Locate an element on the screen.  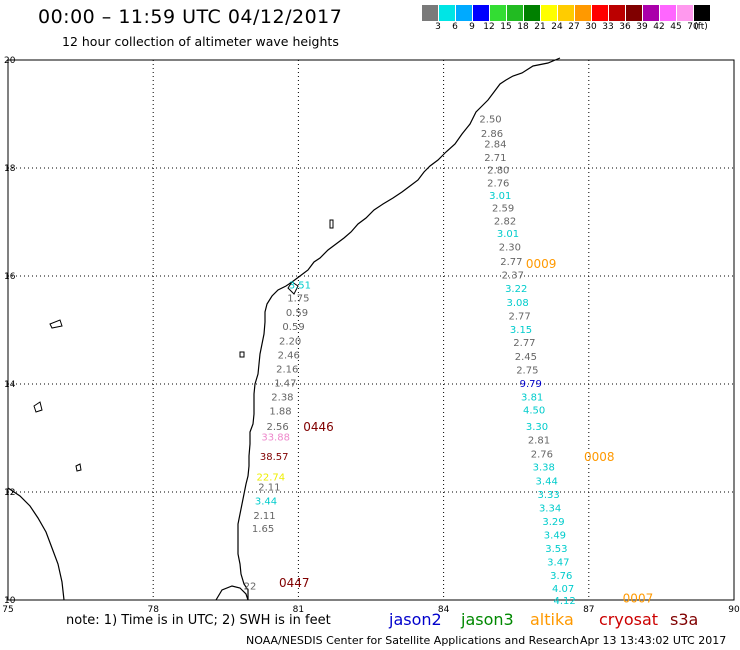
wave-height-reading: 22 is located at coordinates (250, 586).